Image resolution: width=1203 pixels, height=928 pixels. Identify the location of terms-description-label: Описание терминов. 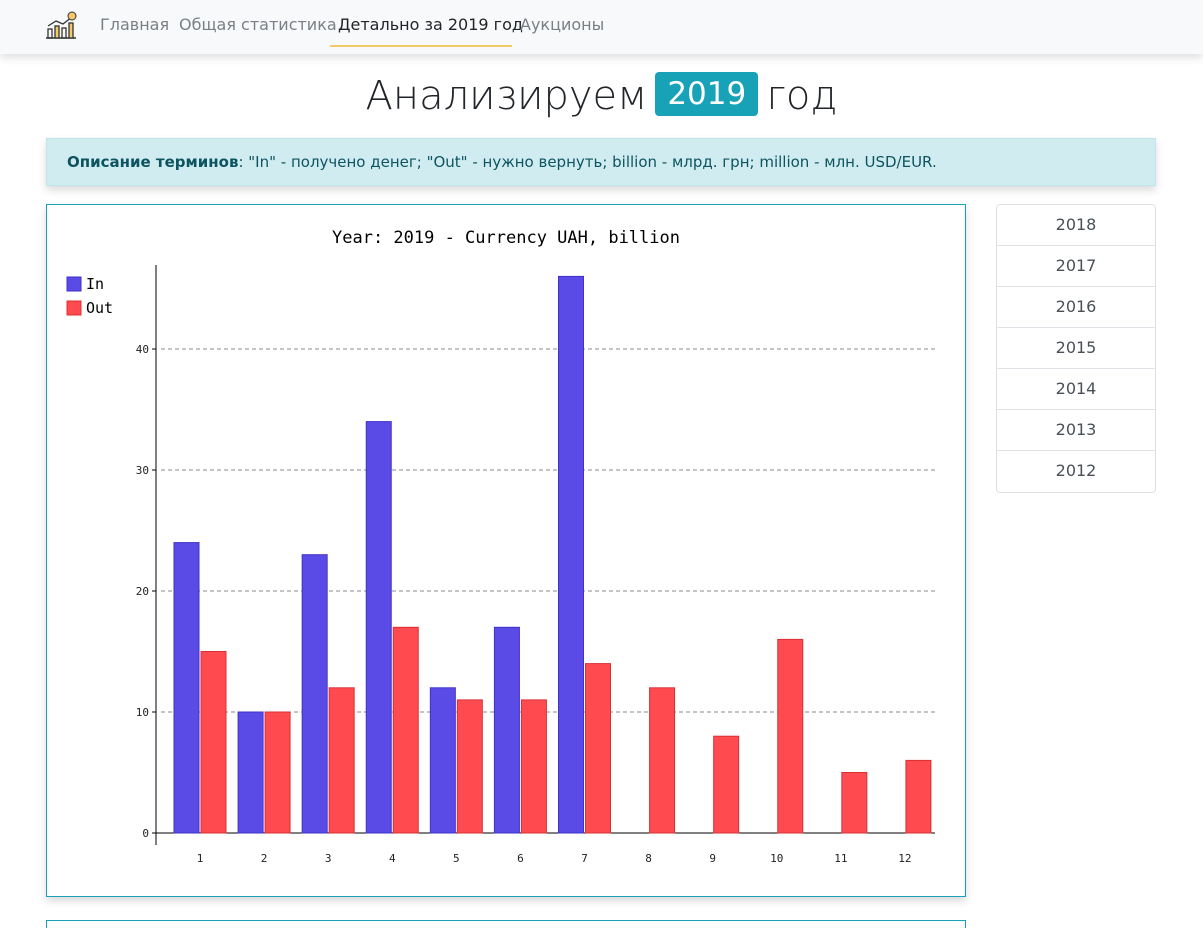
(153, 162).